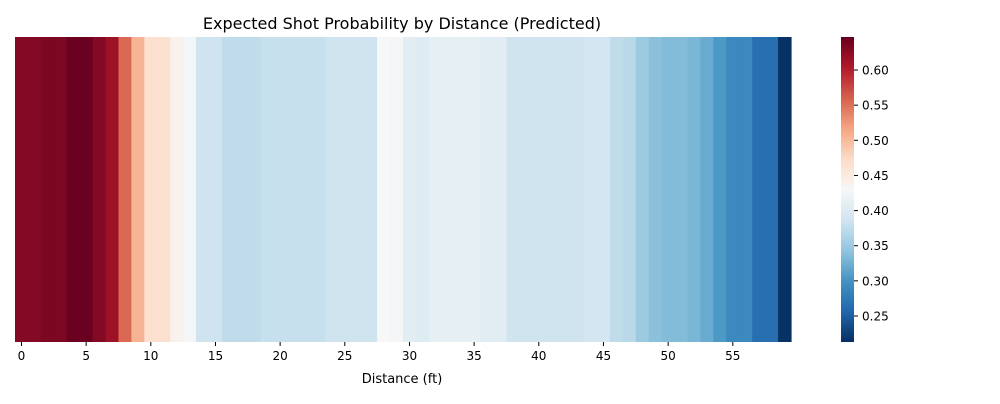 Image resolution: width=1000 pixels, height=404 pixels. I want to click on x-tick-label: 40, so click(538, 356).